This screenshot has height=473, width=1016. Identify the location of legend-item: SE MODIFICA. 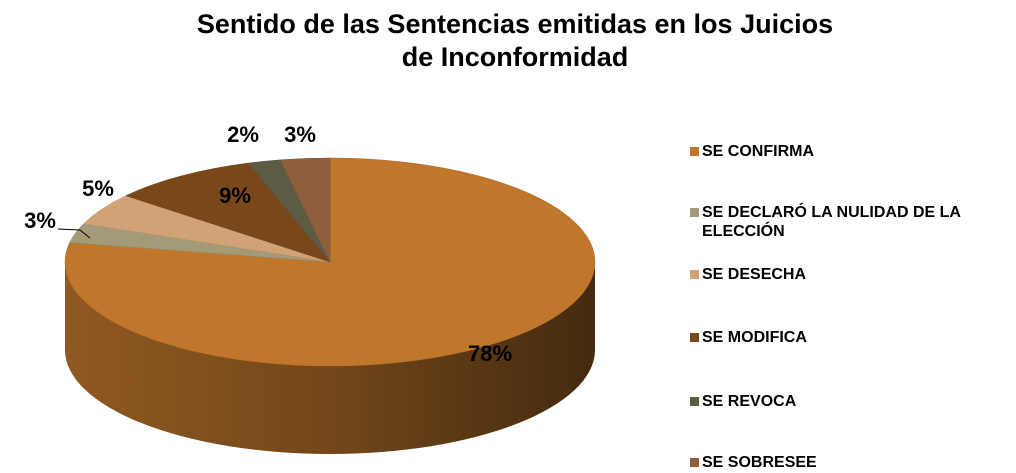
(853, 337).